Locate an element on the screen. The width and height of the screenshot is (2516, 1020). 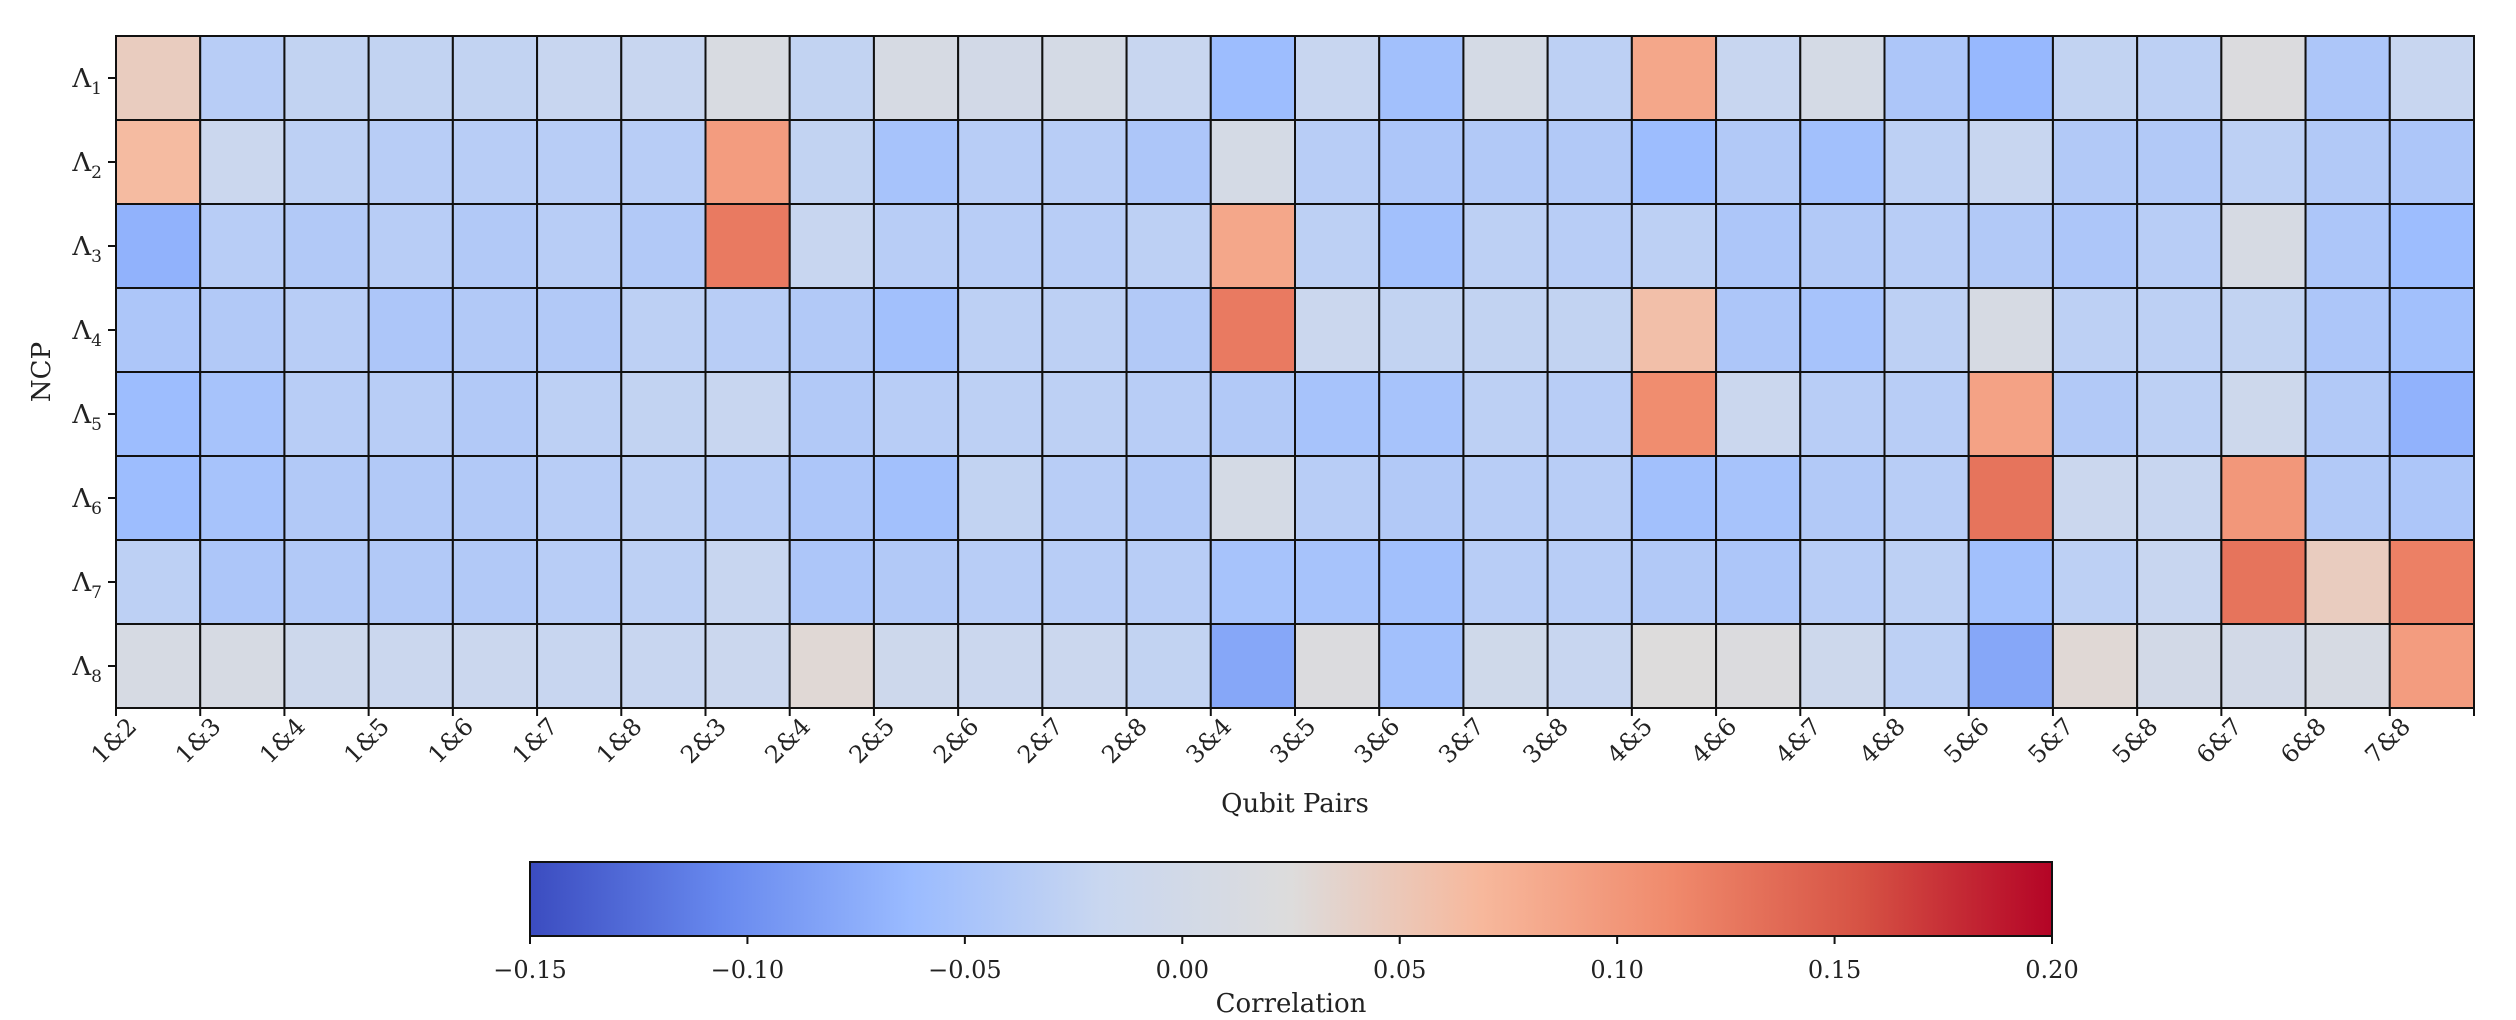
y-tick-label: Λ1 is located at coordinates (86, 81).